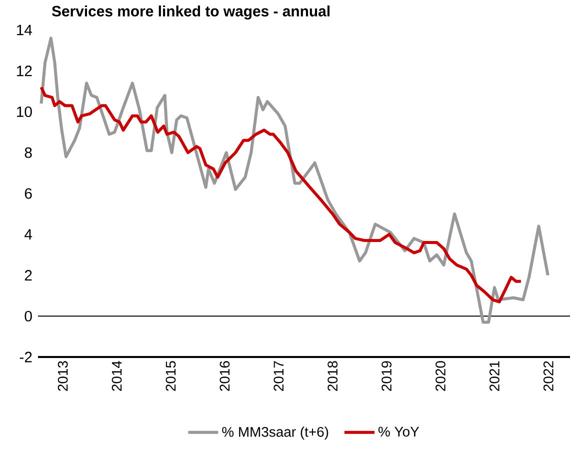 This screenshot has width=573, height=451. Describe the element at coordinates (225, 376) in the screenshot. I see `x-tick-label: 2016` at that location.